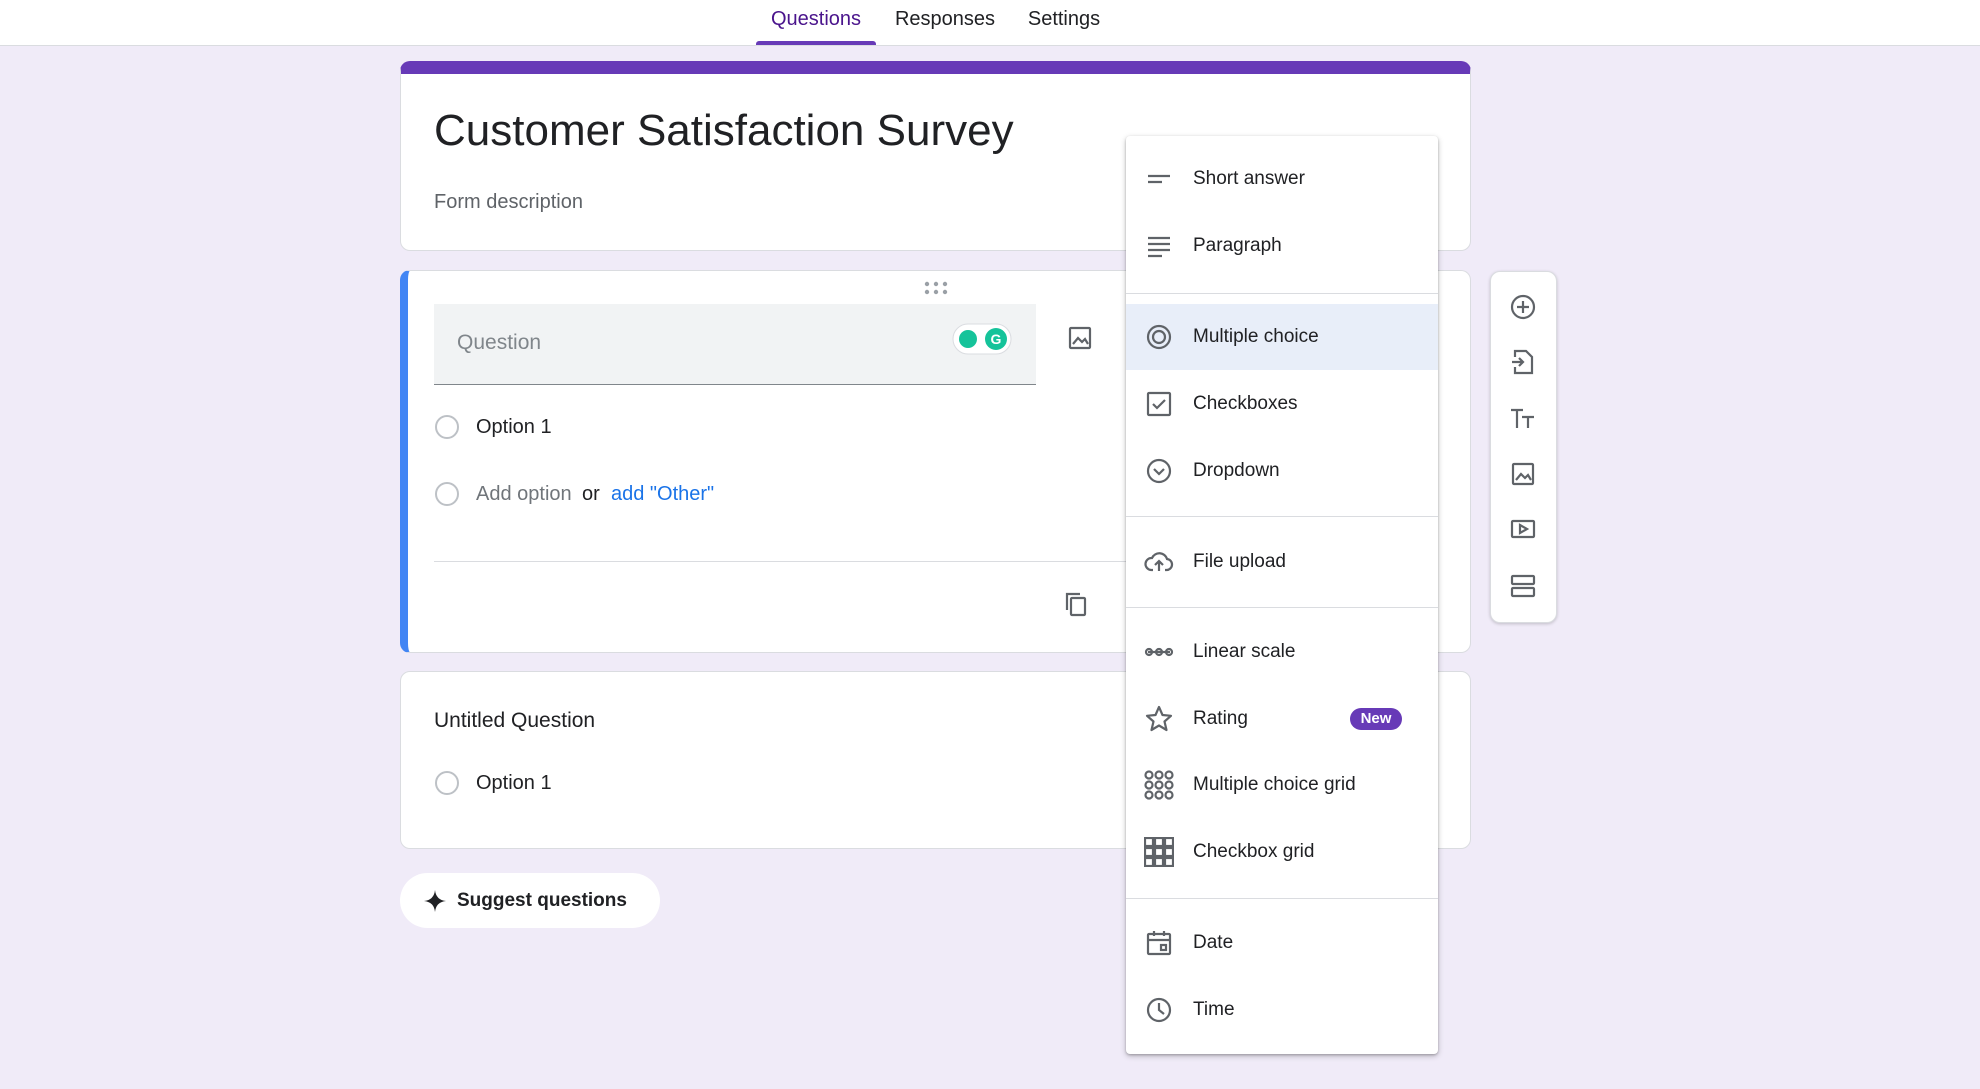 The width and height of the screenshot is (1980, 1089). I want to click on form-description: Form description, so click(508, 202).